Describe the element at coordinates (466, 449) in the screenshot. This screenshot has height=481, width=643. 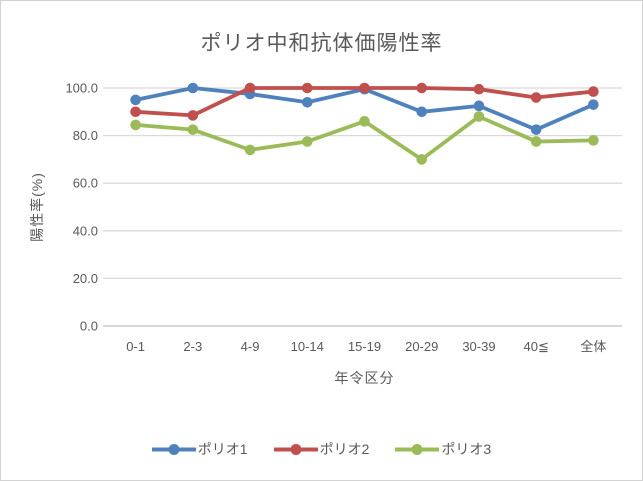
I see `legend-label: ポリオ3` at that location.